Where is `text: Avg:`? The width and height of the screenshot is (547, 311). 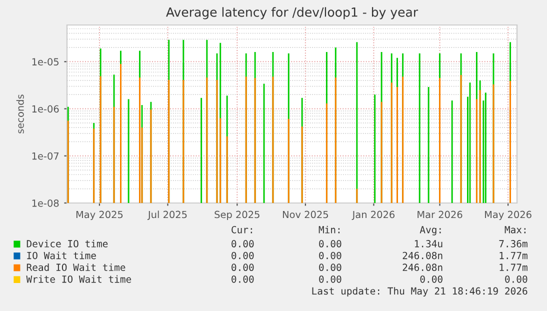
text: Avg: is located at coordinates (430, 231).